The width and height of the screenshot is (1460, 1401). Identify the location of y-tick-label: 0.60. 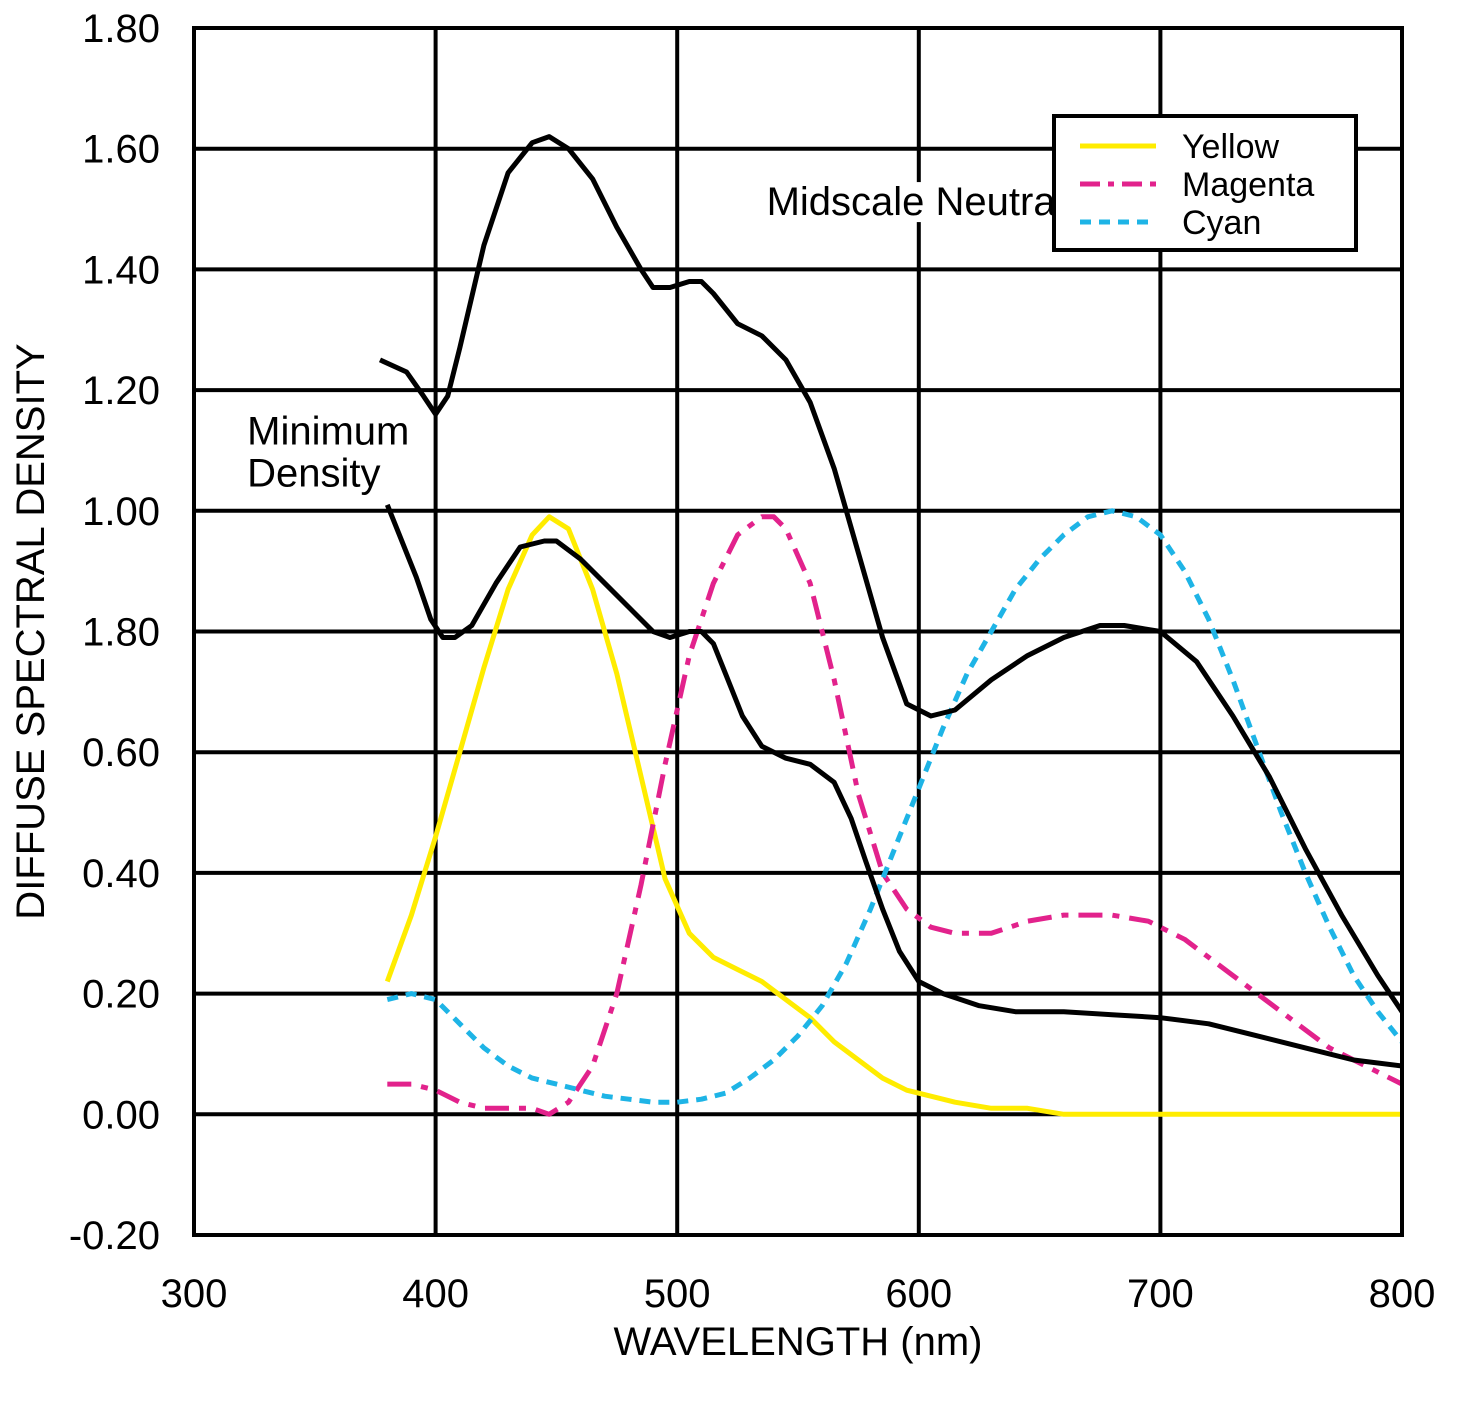
(121, 753).